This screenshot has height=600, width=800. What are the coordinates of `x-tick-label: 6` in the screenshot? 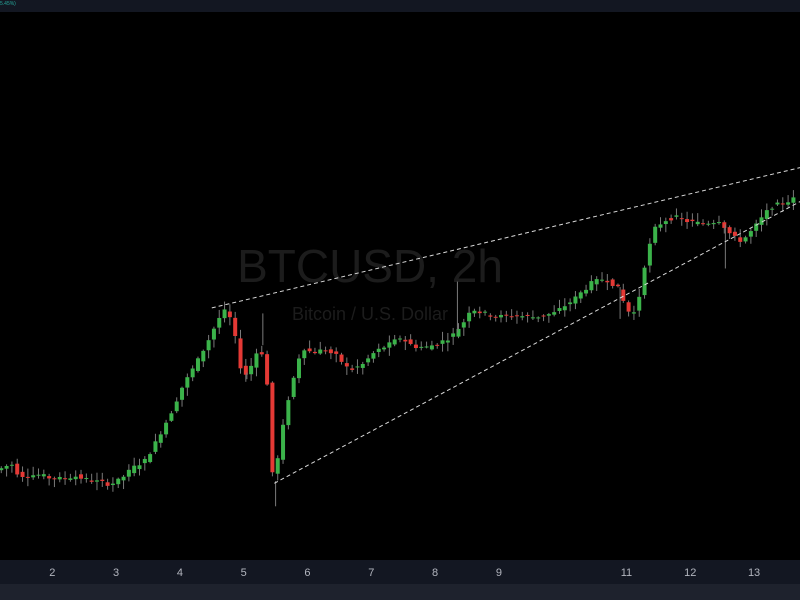 It's located at (307, 573).